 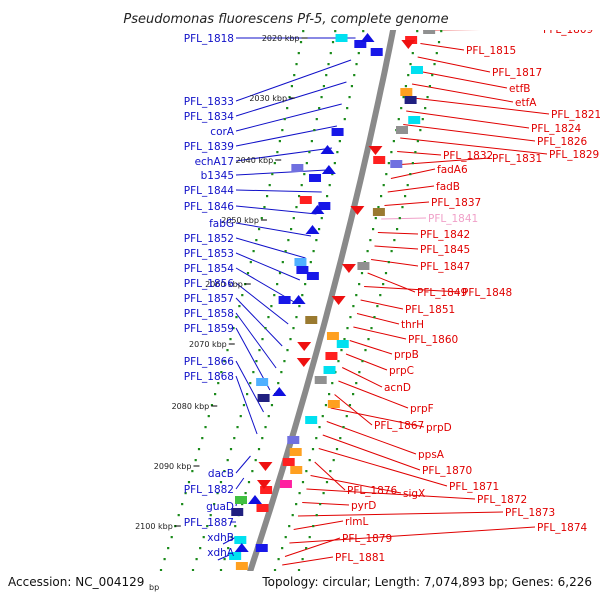 What do you see at coordinates (453, 219) in the screenshot?
I see `right-gene-label: PFL_1841` at bounding box center [453, 219].